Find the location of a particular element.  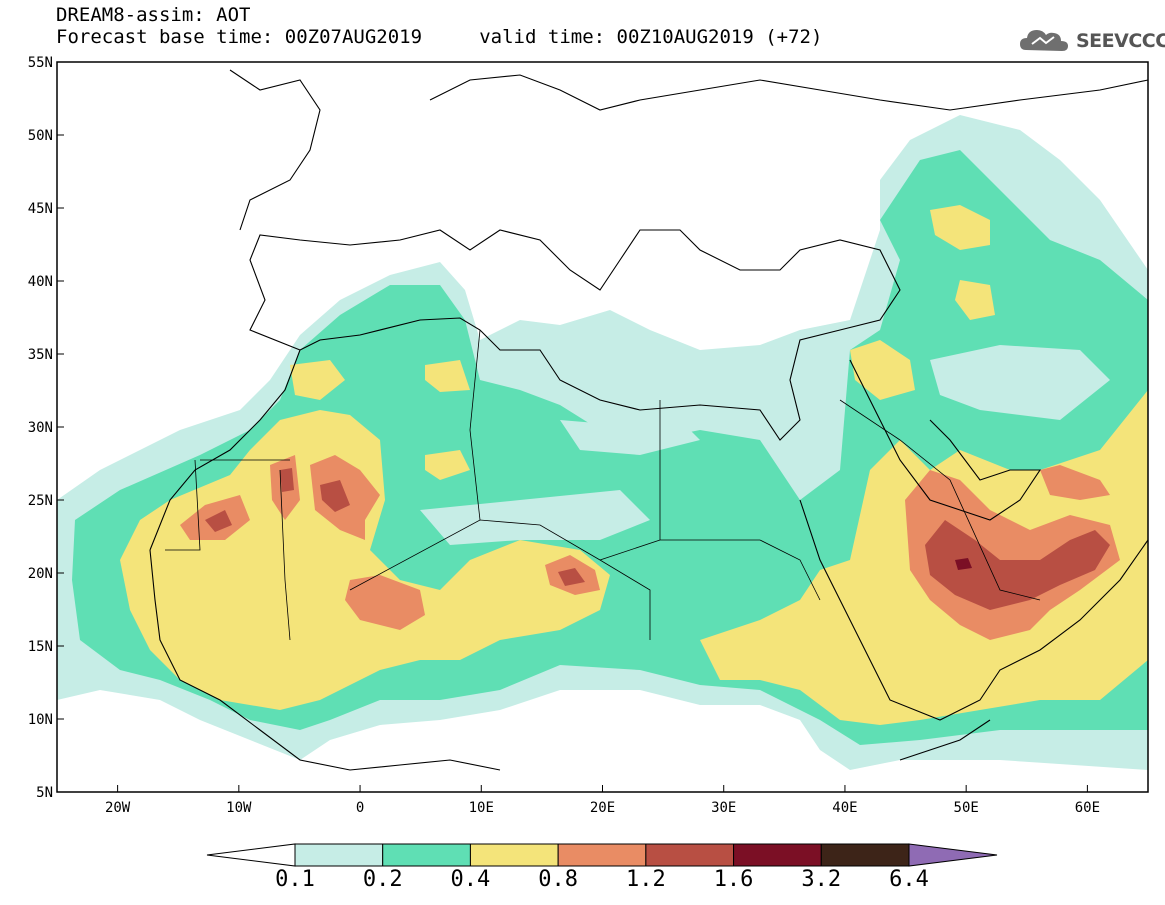

lat-tick-label: 45N is located at coordinates (40, 209).